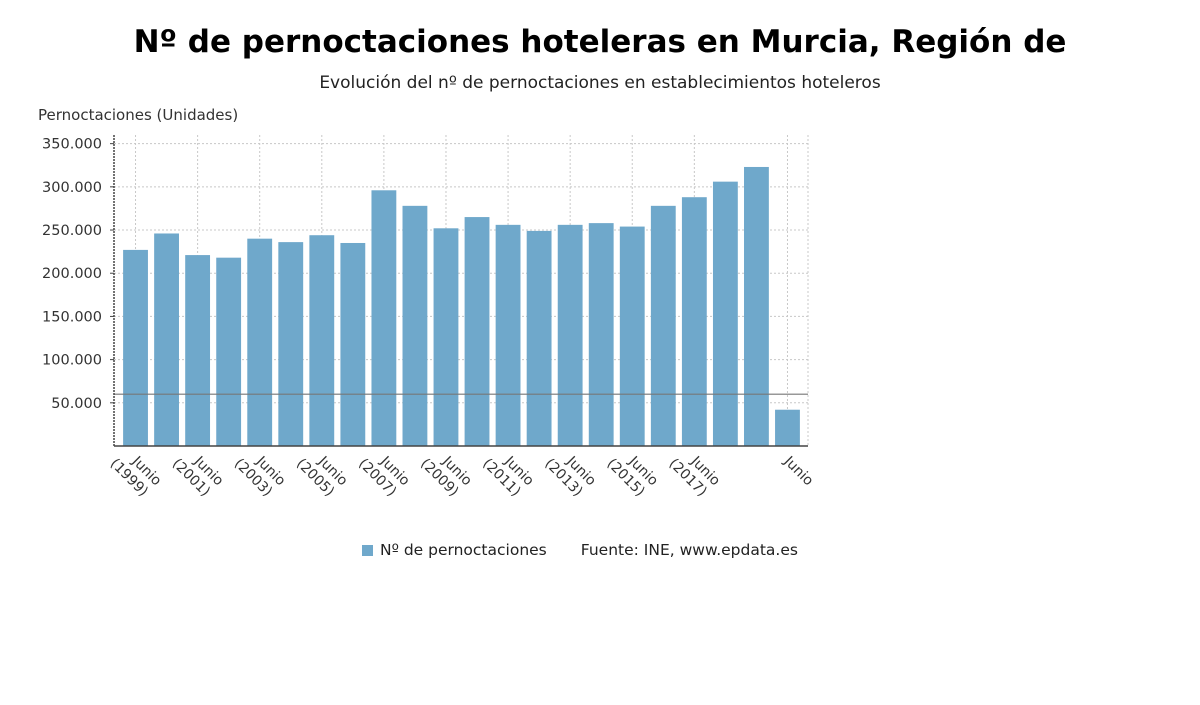 This screenshot has width=1200, height=705. Describe the element at coordinates (322, 473) in the screenshot. I see `x-tick-label: Junio(2005)` at that location.